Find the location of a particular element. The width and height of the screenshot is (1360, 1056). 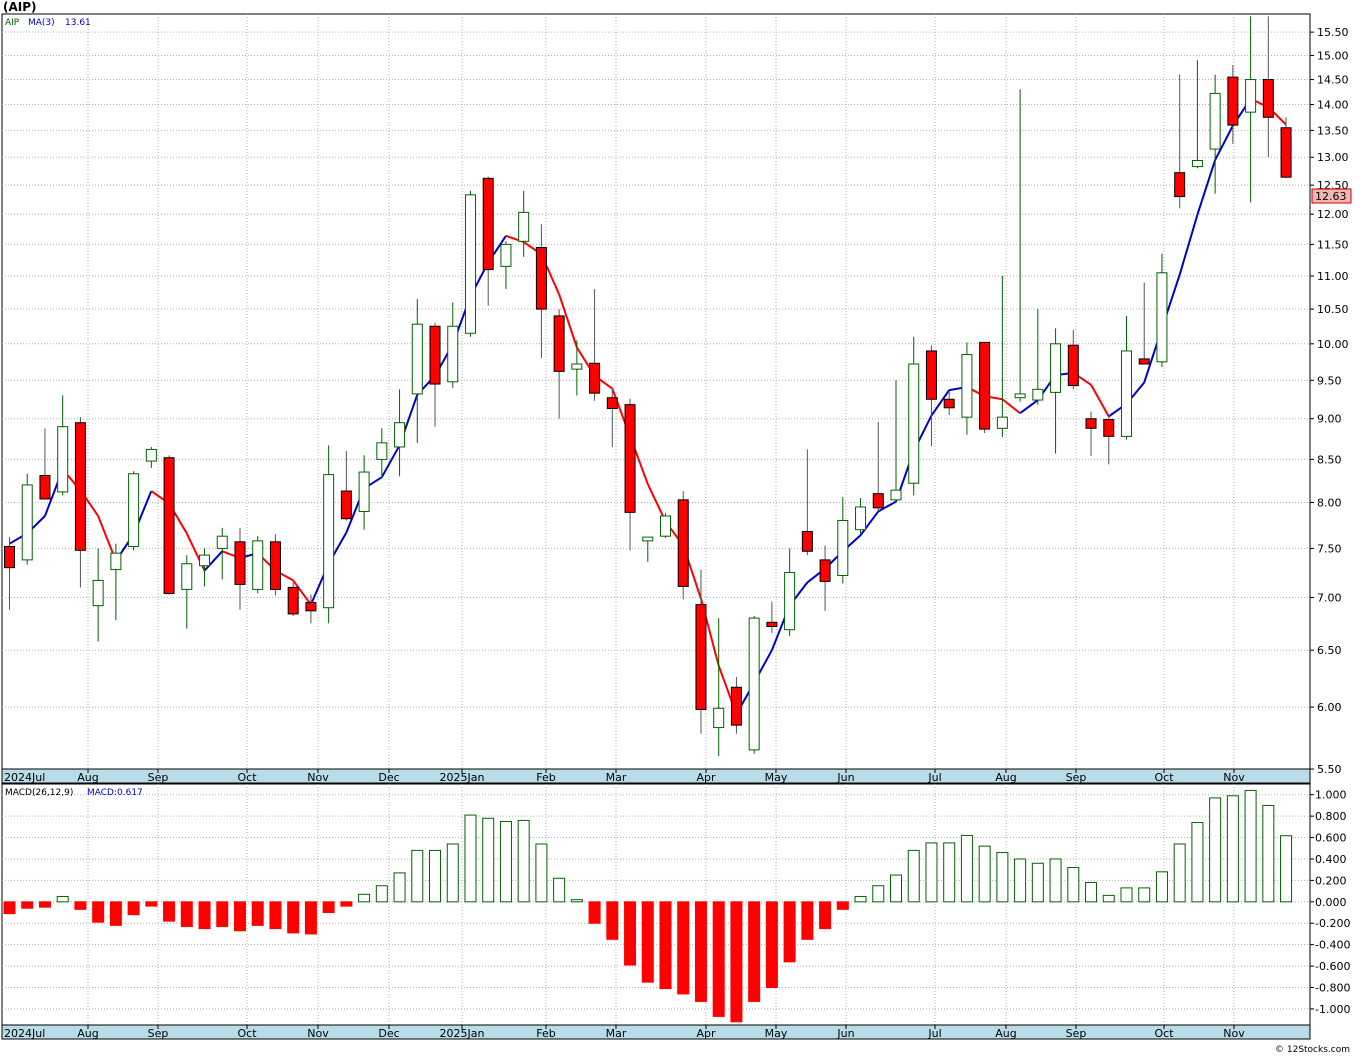

date-label: Nov is located at coordinates (318, 777).